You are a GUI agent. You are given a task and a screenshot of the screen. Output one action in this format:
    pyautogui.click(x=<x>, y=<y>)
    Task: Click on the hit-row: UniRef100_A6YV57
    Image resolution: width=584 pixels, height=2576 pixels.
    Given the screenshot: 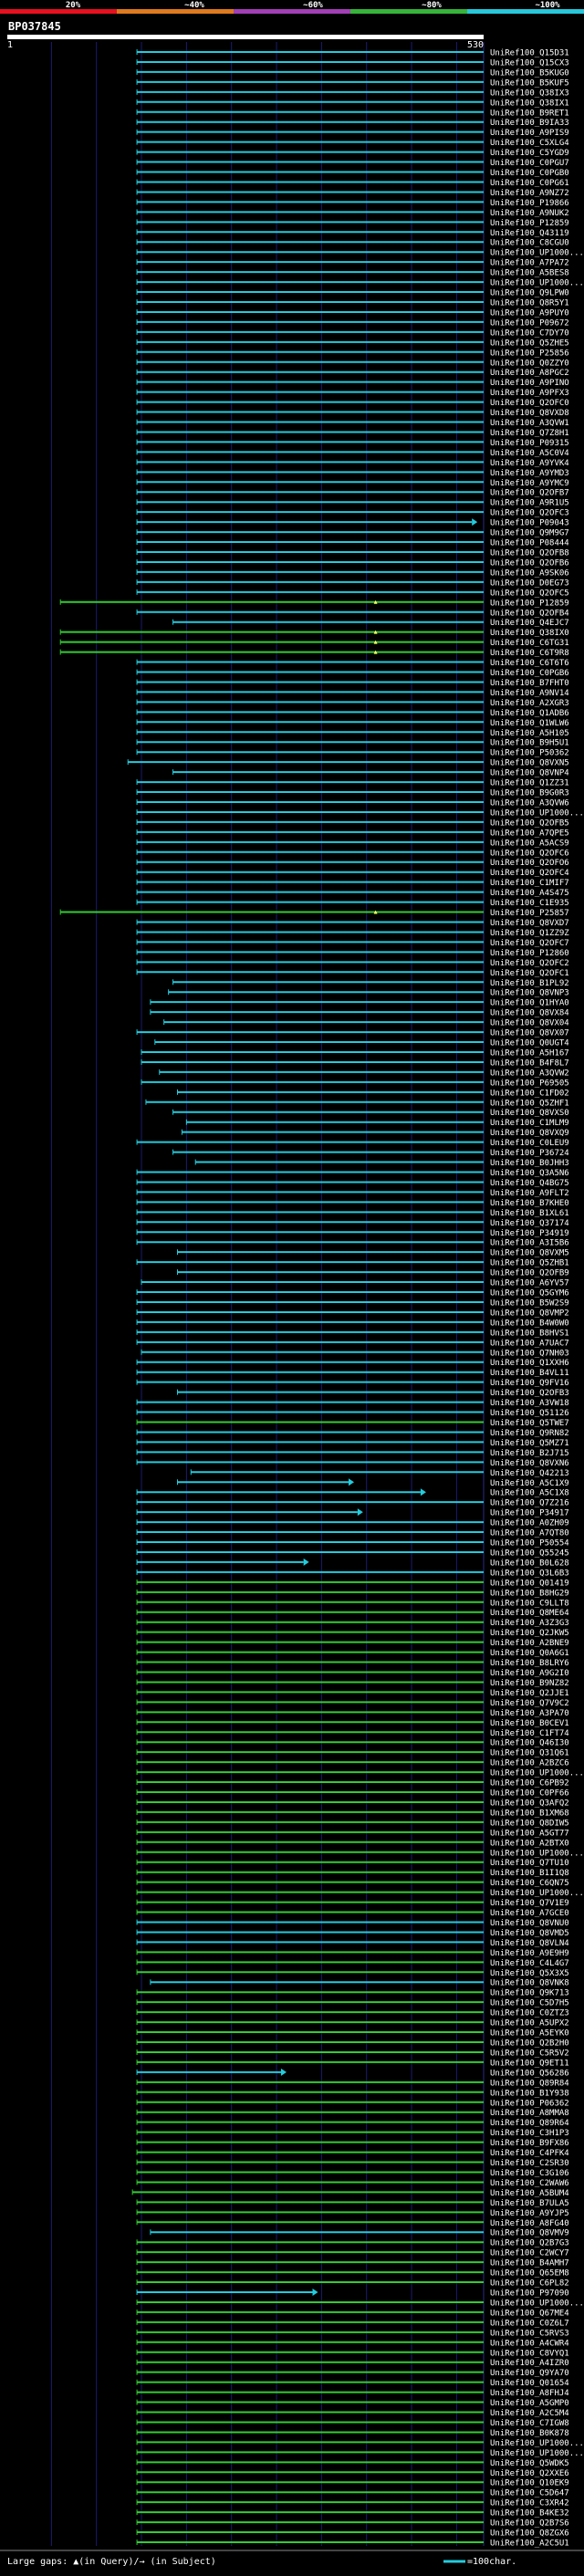 What is the action you would take?
    pyautogui.click(x=355, y=1283)
    